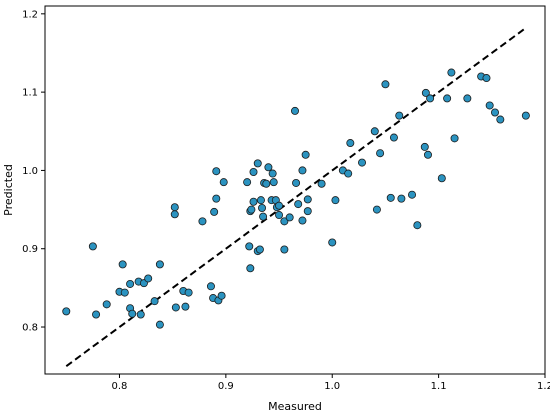  Describe the element at coordinates (295, 406) in the screenshot. I see `x-axis-label: Measured` at that location.